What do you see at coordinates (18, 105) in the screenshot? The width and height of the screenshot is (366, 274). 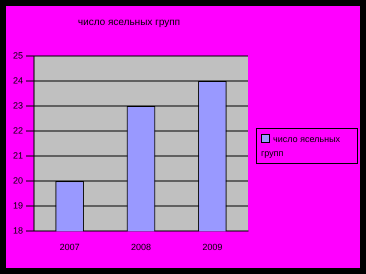 I see `y-tick-label: 23` at bounding box center [18, 105].